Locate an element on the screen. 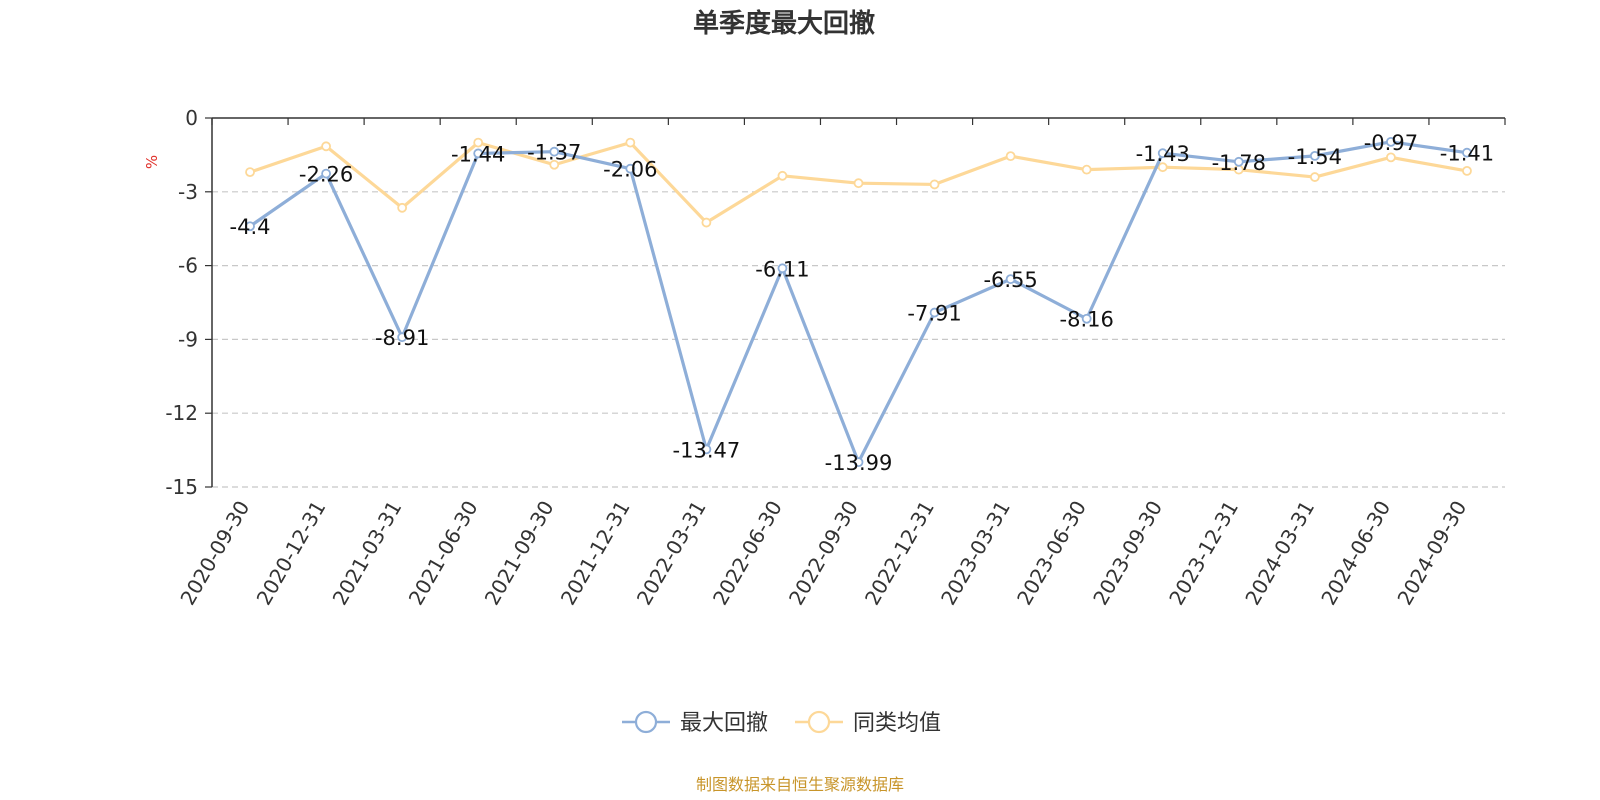  legend-label: 同类均值 is located at coordinates (897, 723).